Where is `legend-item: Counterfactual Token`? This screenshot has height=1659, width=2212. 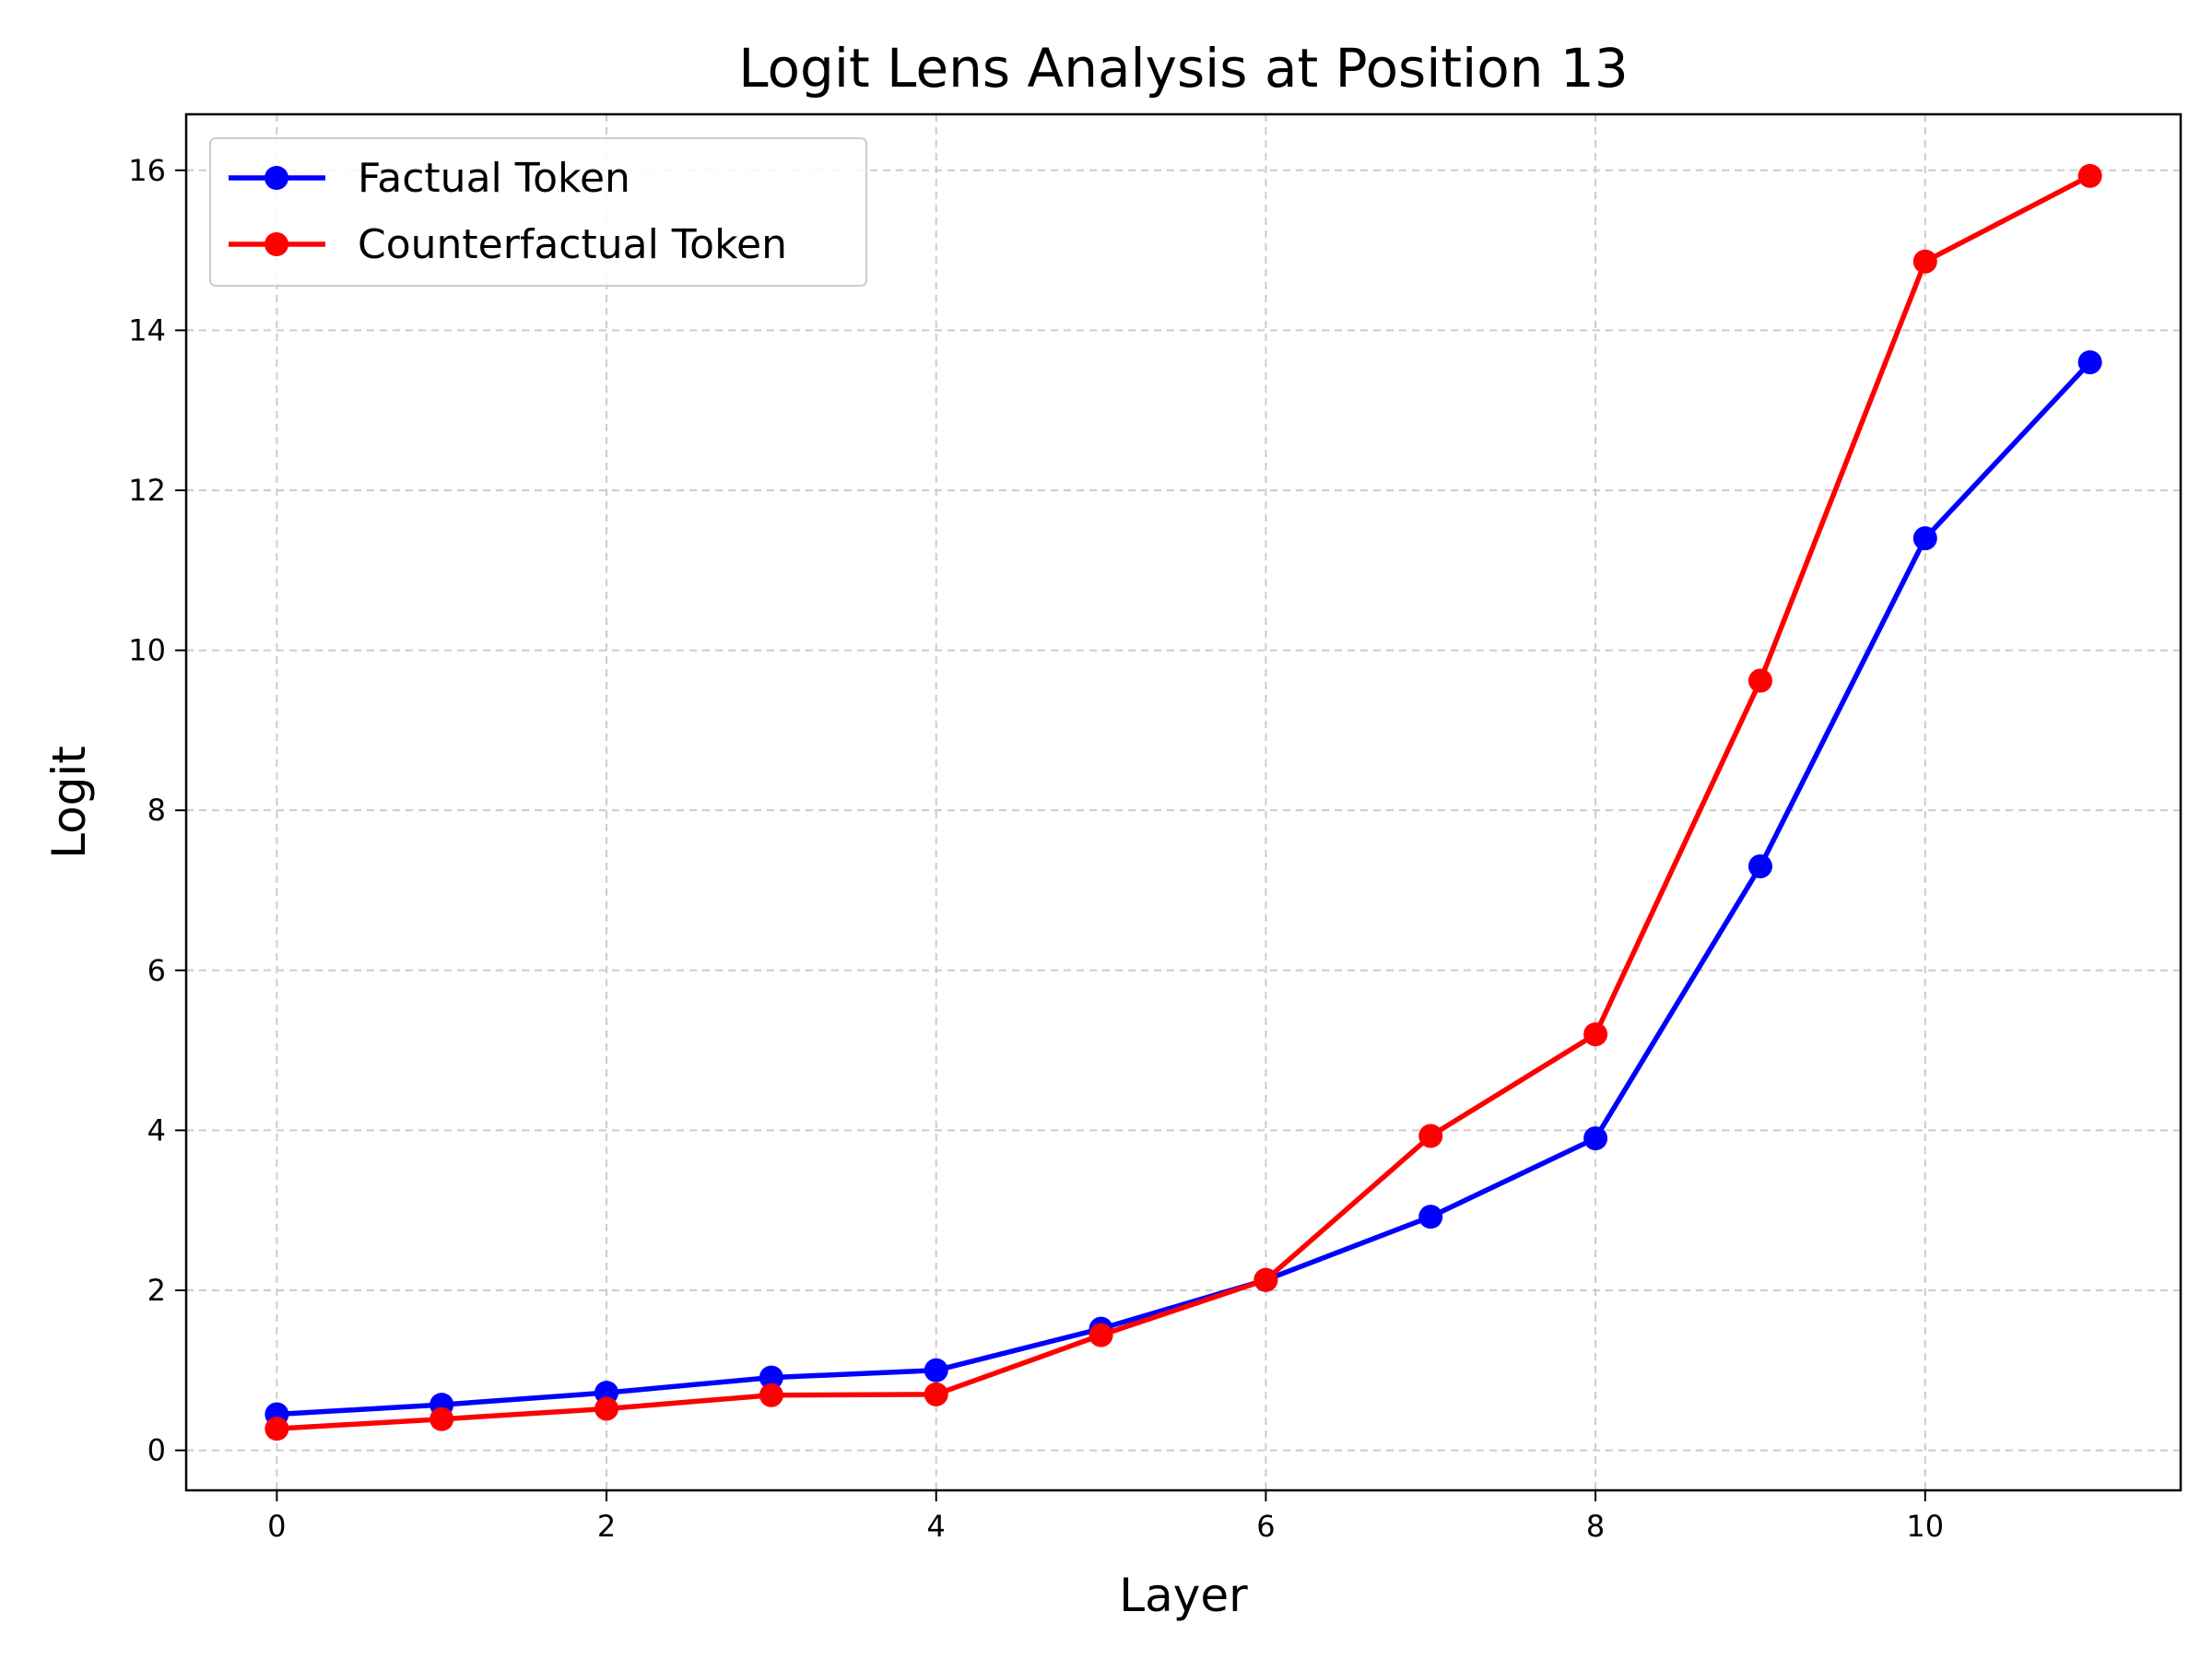 legend-item: Counterfactual Token is located at coordinates (508, 244).